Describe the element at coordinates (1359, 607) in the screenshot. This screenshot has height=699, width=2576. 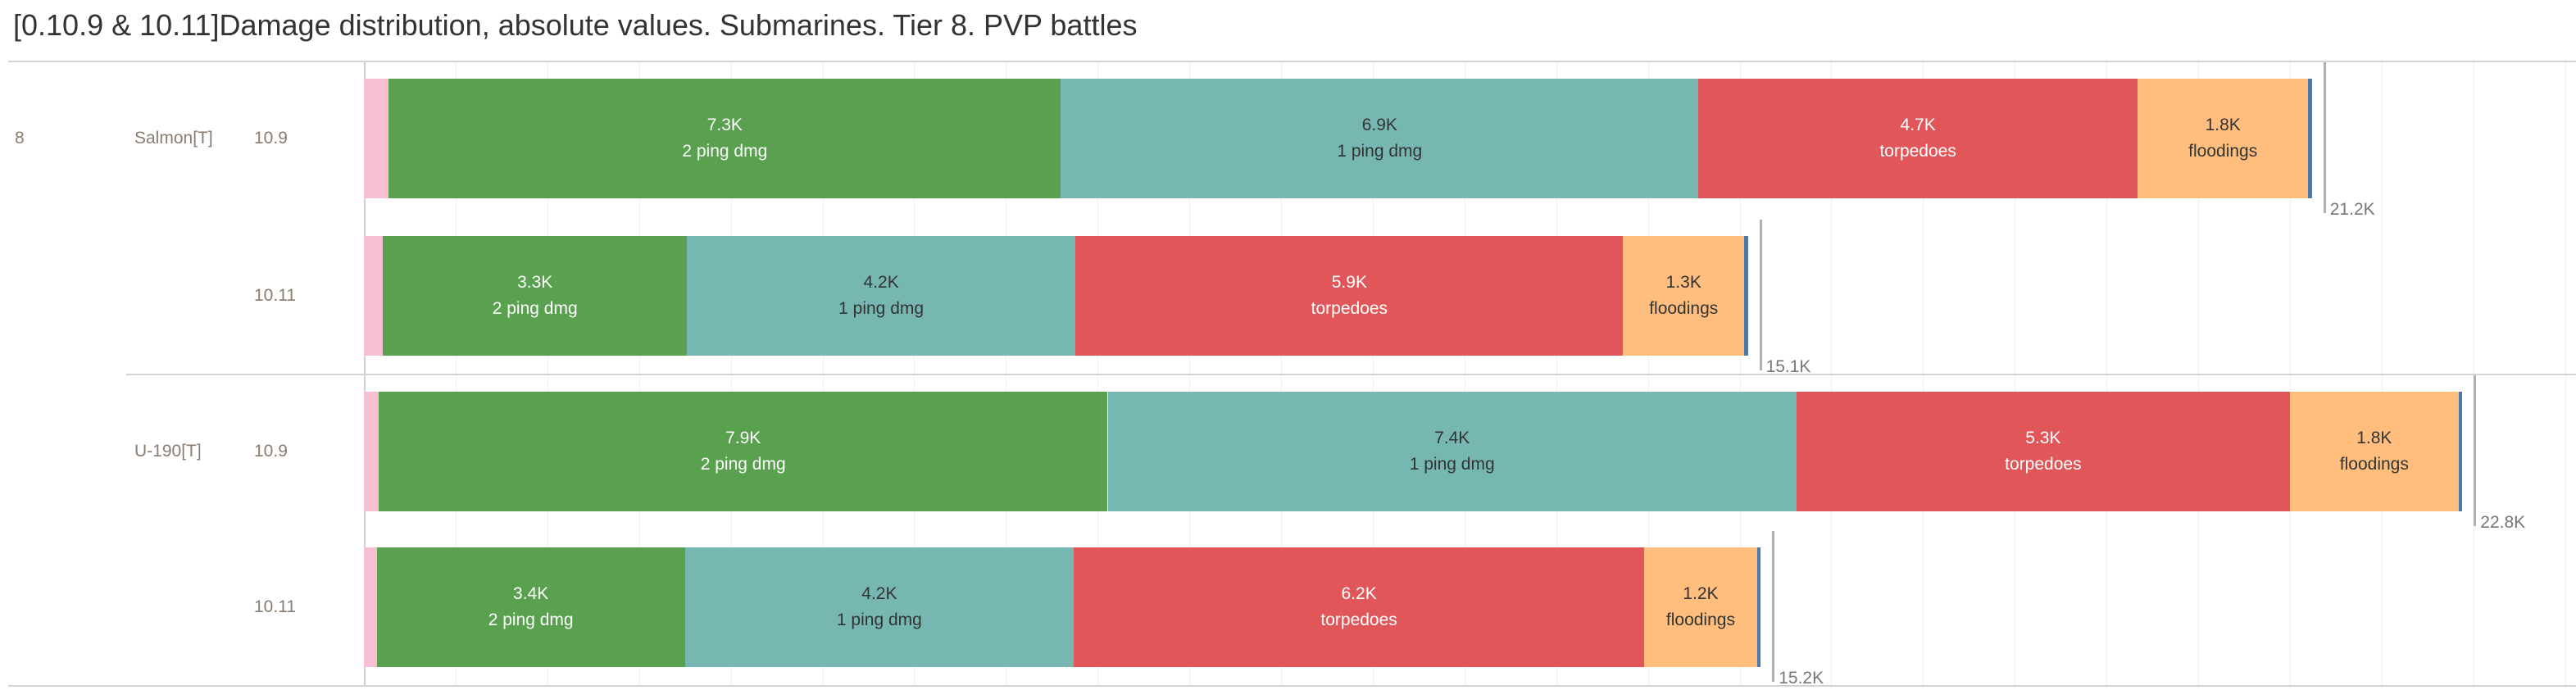
I see `bar-segment-torpedoes: 6.2K torpedoes` at that location.